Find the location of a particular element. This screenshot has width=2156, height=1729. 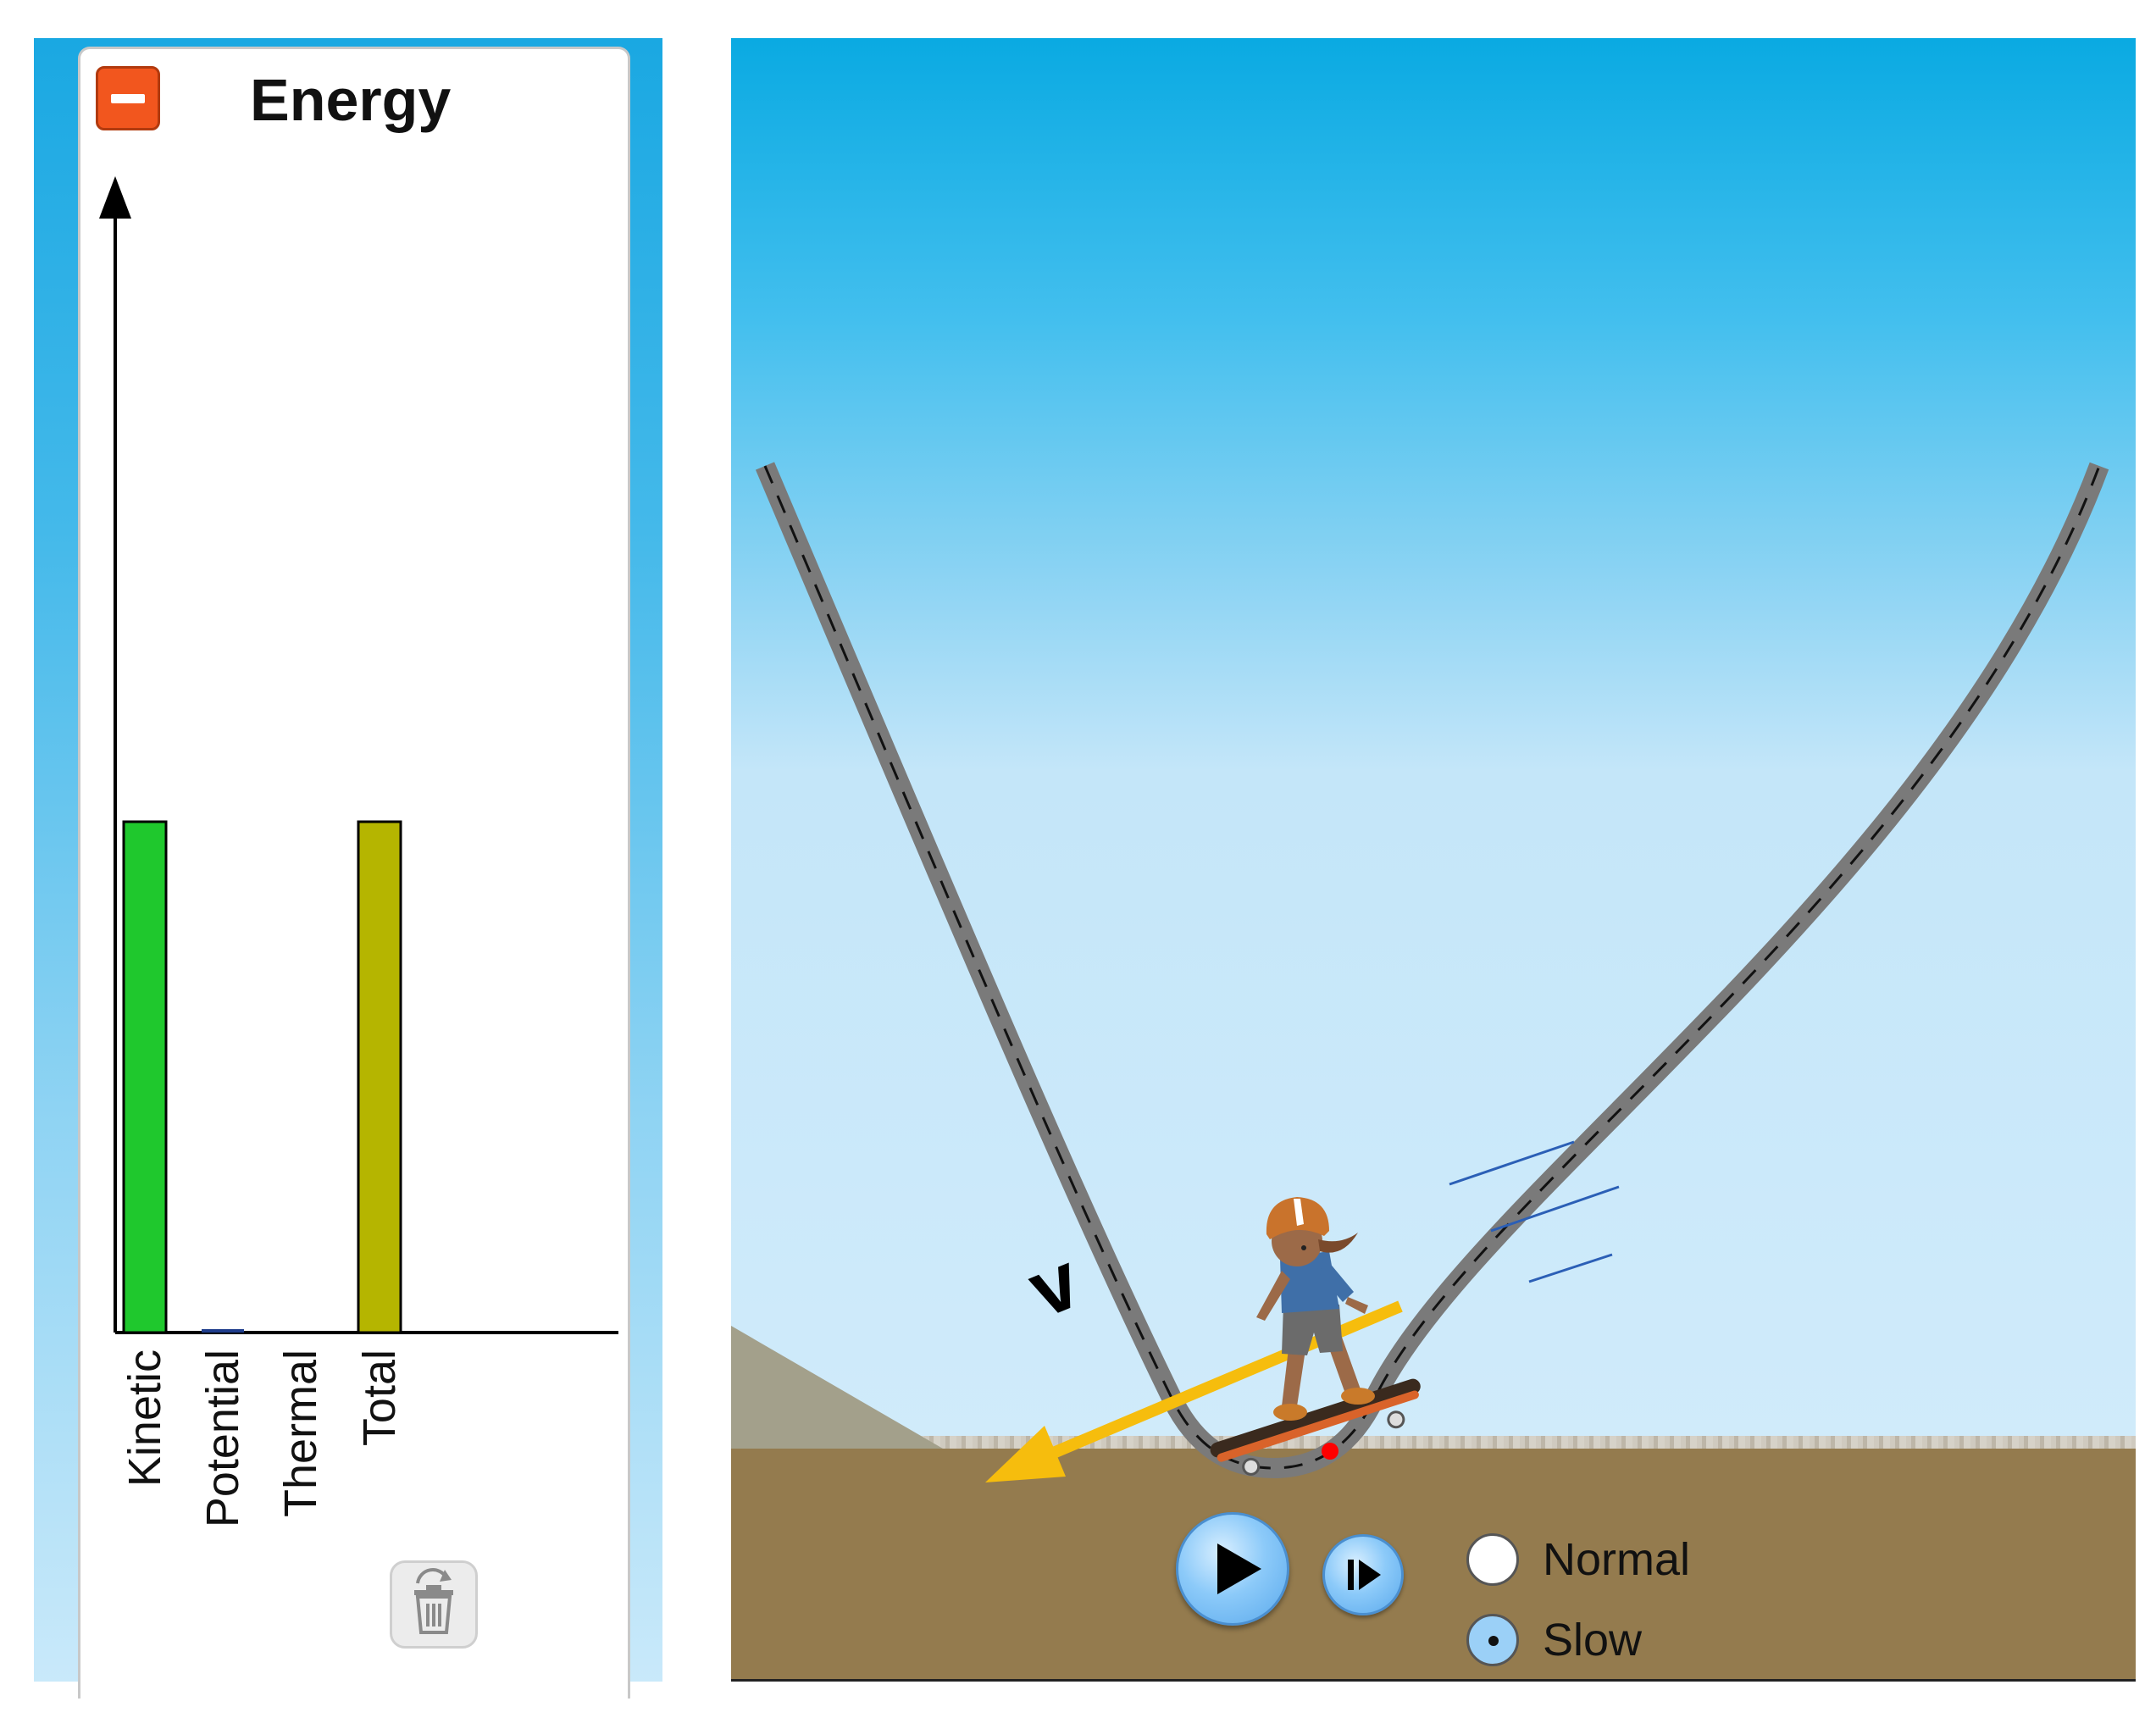

radio-slow is located at coordinates (1492, 1640).